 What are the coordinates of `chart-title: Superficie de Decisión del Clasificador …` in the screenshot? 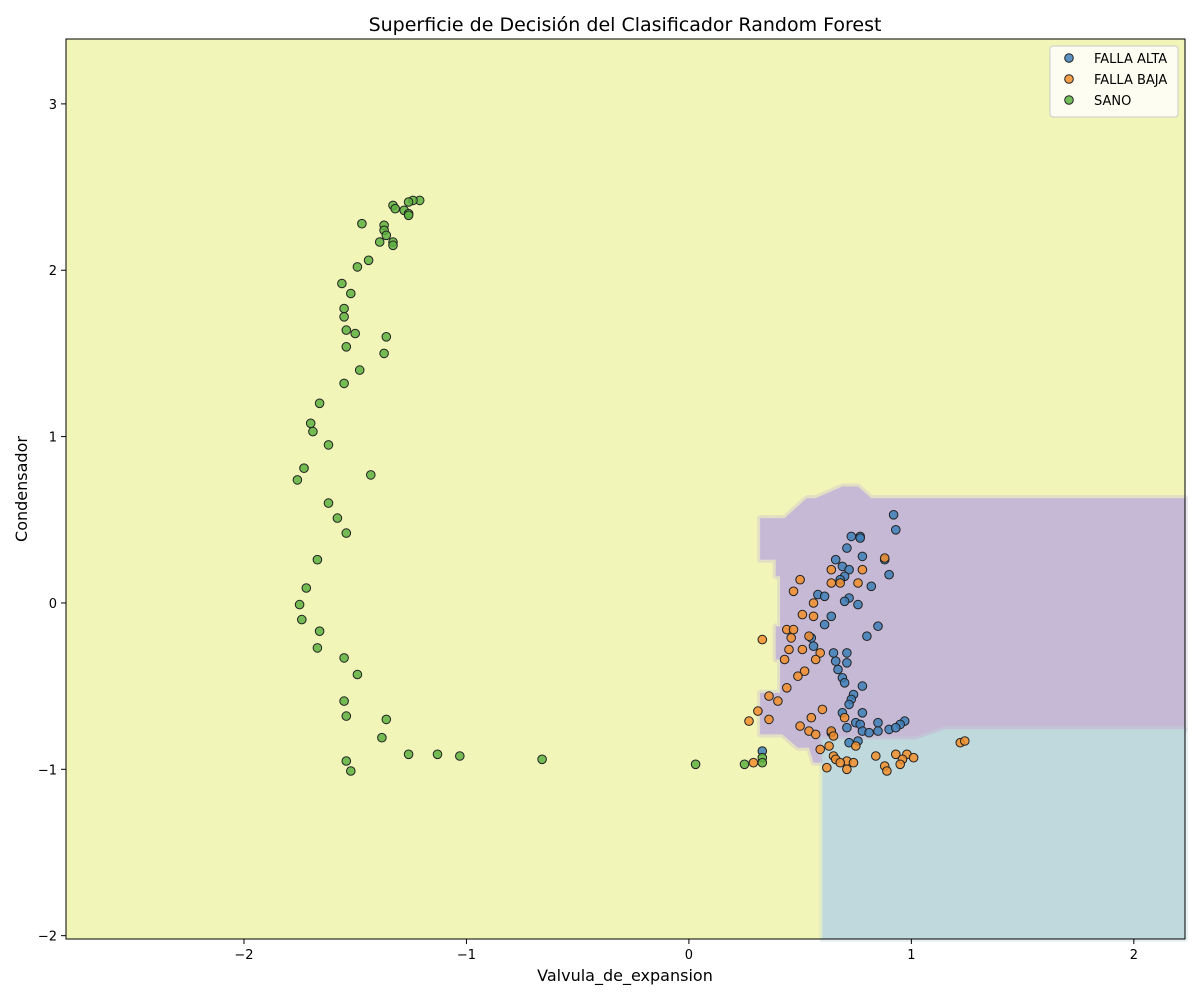 It's located at (625, 25).